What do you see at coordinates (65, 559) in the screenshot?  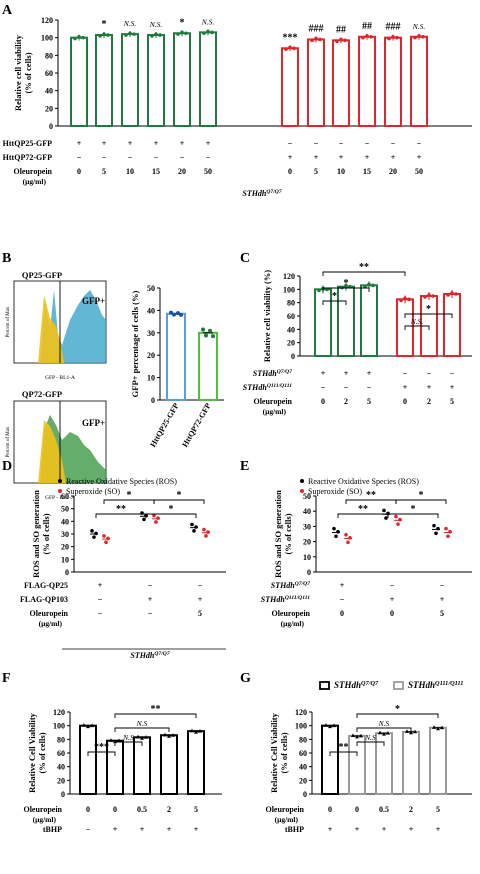 I see `panel-d-y-tick-label: 10` at bounding box center [65, 559].